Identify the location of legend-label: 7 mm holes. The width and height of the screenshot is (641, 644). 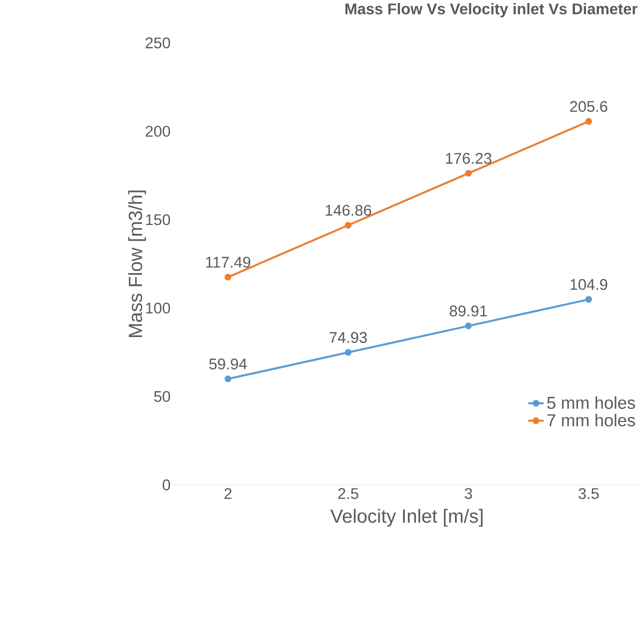
(592, 420).